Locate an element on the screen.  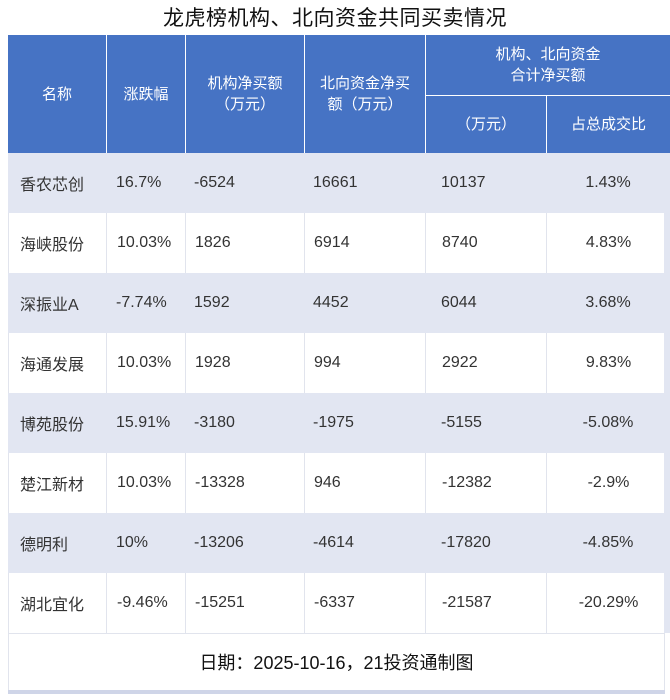
col-header-inst-net: 机构净买额 （万元） is located at coordinates (245, 94).